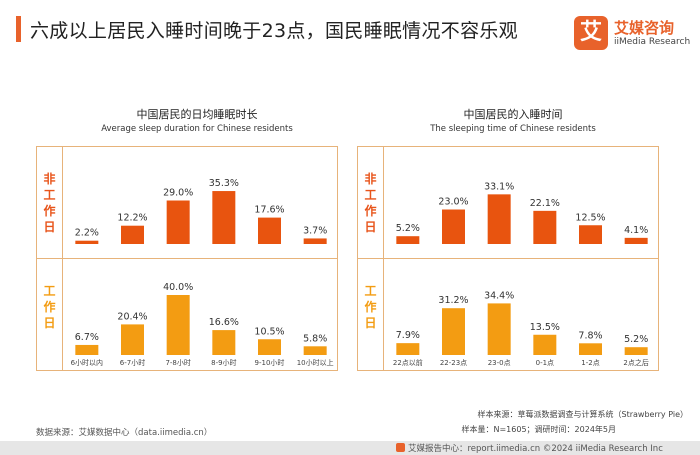  Describe the element at coordinates (224, 183) in the screenshot. I see `data-label-nonwork-3: 35.3%` at that location.